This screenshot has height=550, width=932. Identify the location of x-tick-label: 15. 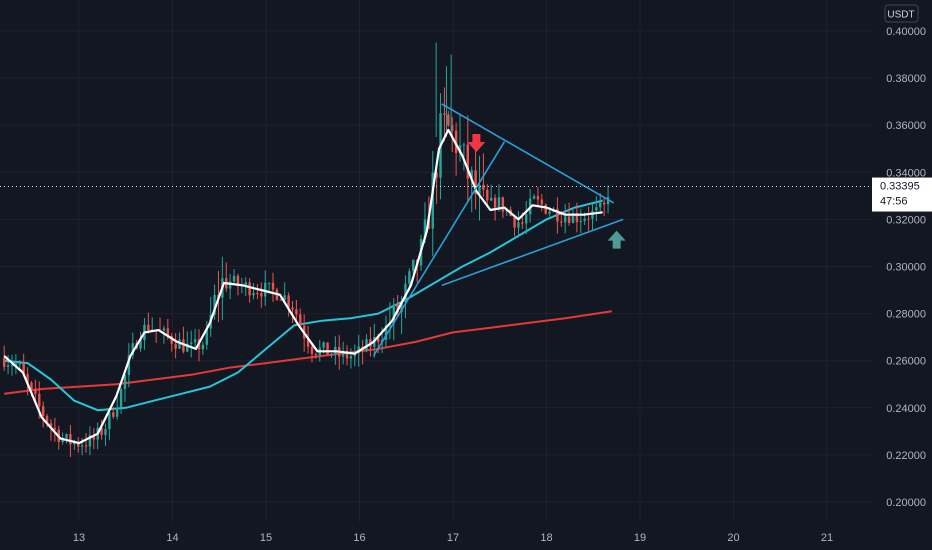
(266, 538).